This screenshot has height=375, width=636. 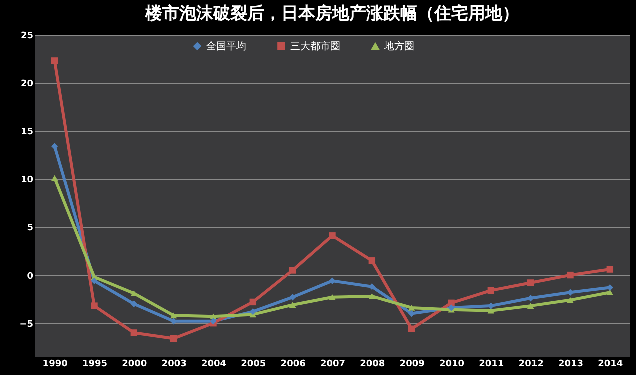 What do you see at coordinates (30, 277) in the screenshot?
I see `y-tick-label: 0` at bounding box center [30, 277].